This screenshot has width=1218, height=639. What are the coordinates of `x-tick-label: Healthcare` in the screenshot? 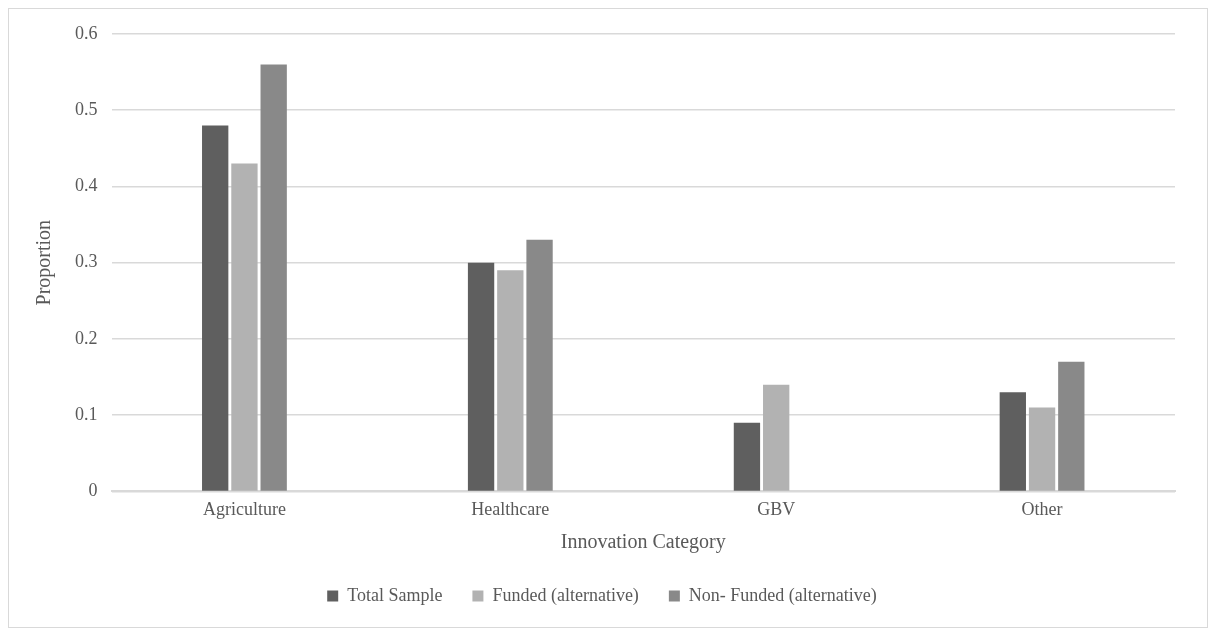 It's located at (510, 508).